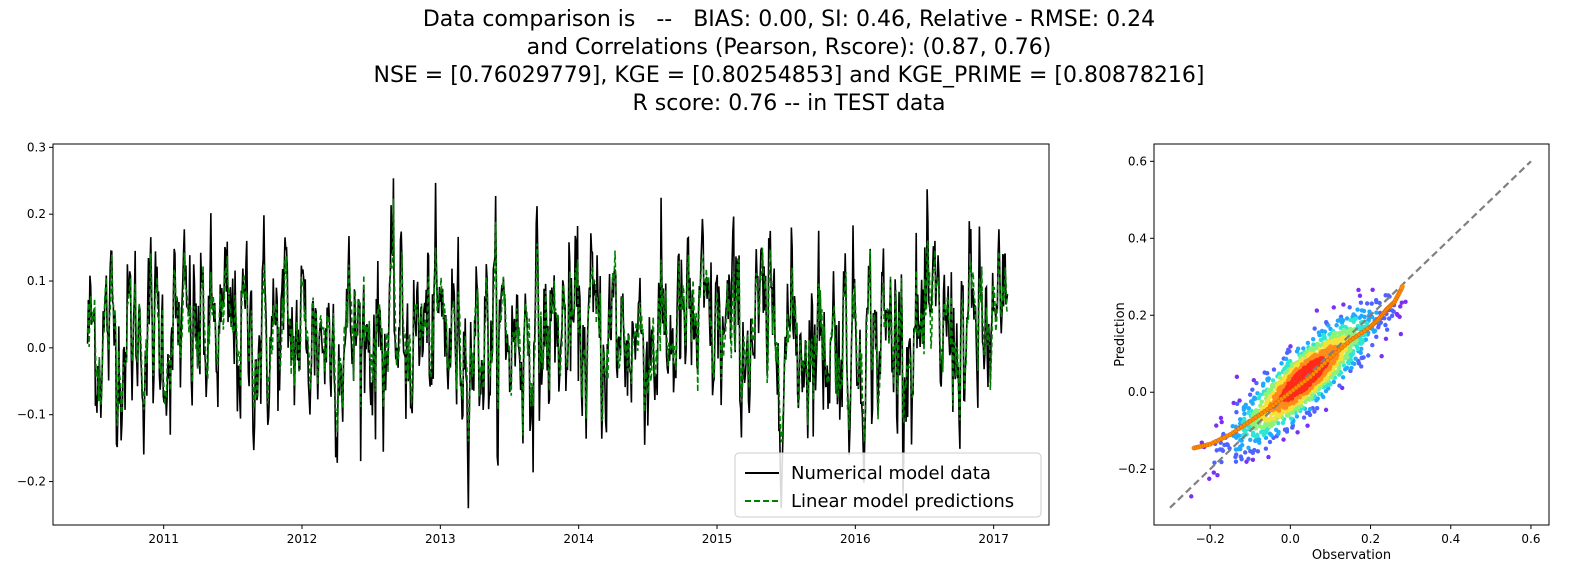 This screenshot has height=583, width=1578. I want to click on sc-xtick-label: 0.2, so click(1370, 539).